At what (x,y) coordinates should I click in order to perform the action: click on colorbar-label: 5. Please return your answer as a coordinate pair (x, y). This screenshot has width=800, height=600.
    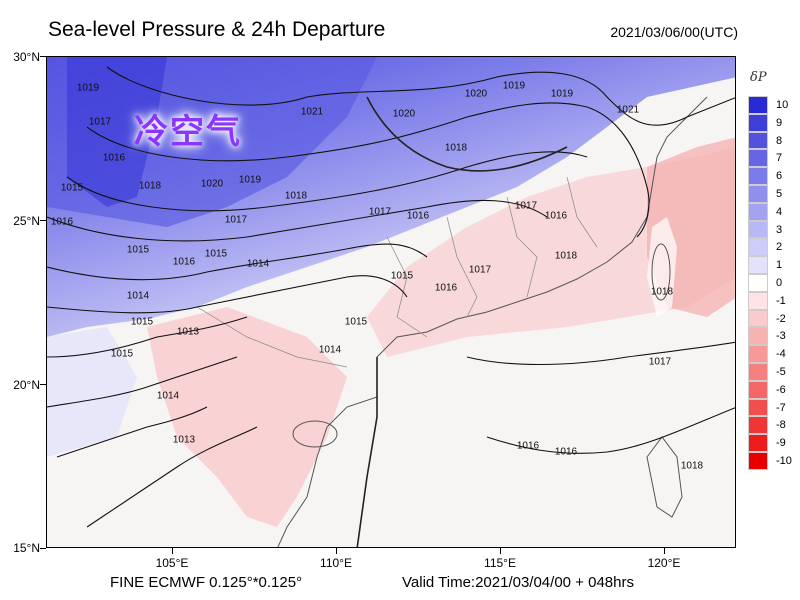
    Looking at the image, I should click on (779, 193).